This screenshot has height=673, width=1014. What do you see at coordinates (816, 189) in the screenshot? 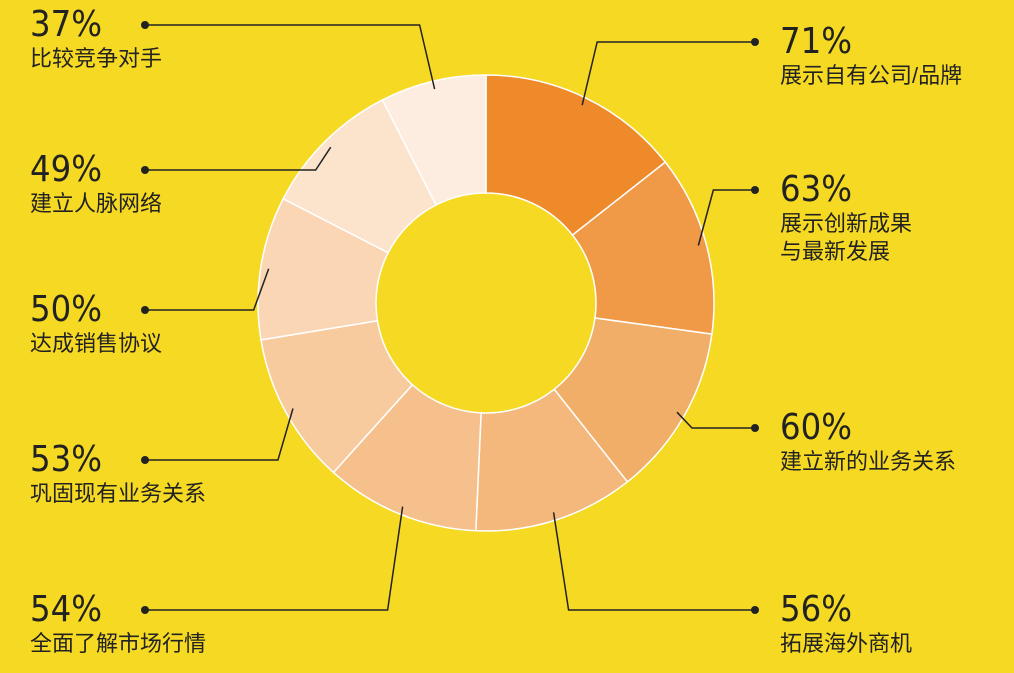
I see `value-label: 63%` at bounding box center [816, 189].